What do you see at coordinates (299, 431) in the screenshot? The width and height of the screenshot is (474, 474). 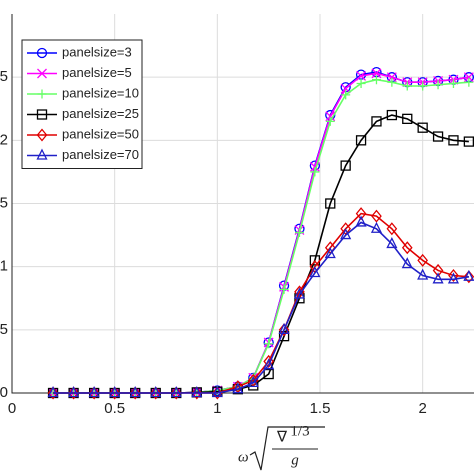 I see `x-label-exponent: 1/3` at bounding box center [299, 431].